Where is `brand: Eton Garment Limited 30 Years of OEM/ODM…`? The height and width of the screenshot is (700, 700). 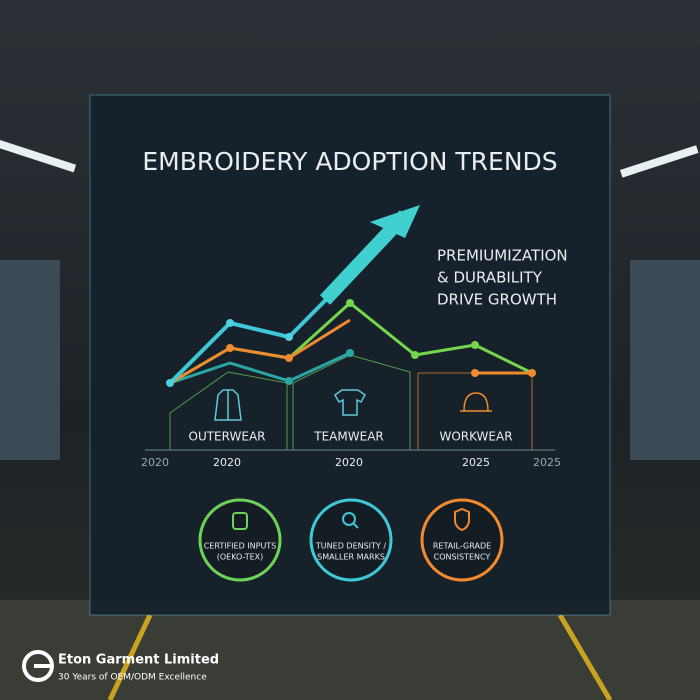
brand: Eton Garment Limited 30 Years of OEM/ODM… is located at coordinates (120, 666).